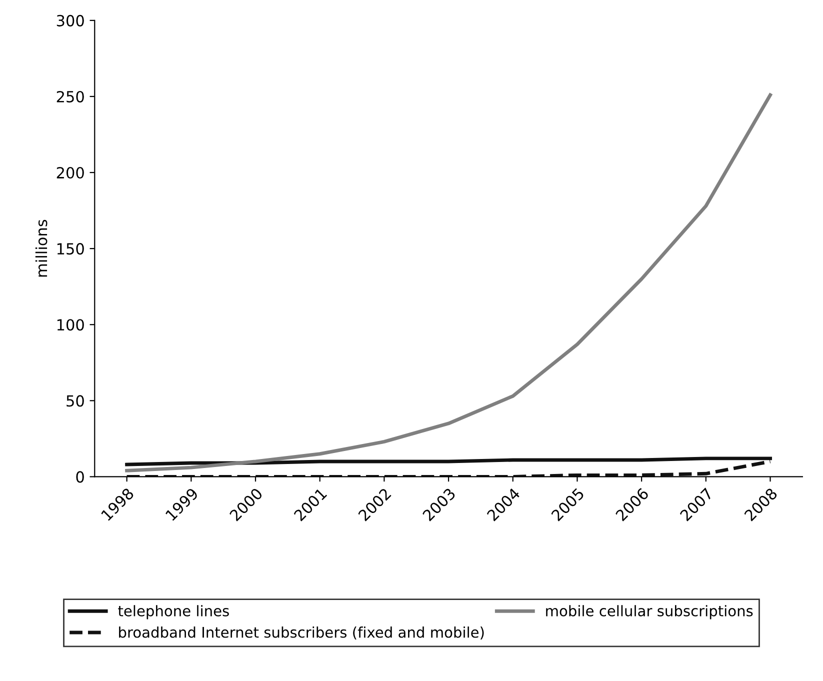 The width and height of the screenshot is (823, 681). Describe the element at coordinates (70, 172) in the screenshot. I see `y-tick-label: 200` at that location.